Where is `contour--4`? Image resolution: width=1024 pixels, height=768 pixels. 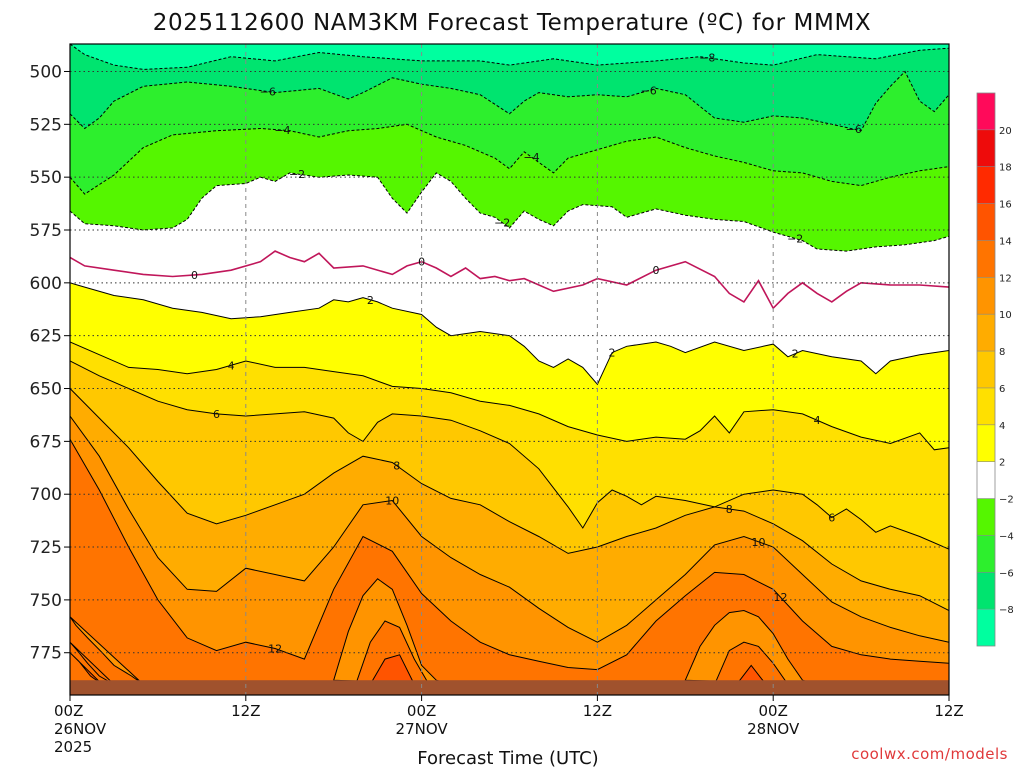
contour--4 is located at coordinates (509, 159).